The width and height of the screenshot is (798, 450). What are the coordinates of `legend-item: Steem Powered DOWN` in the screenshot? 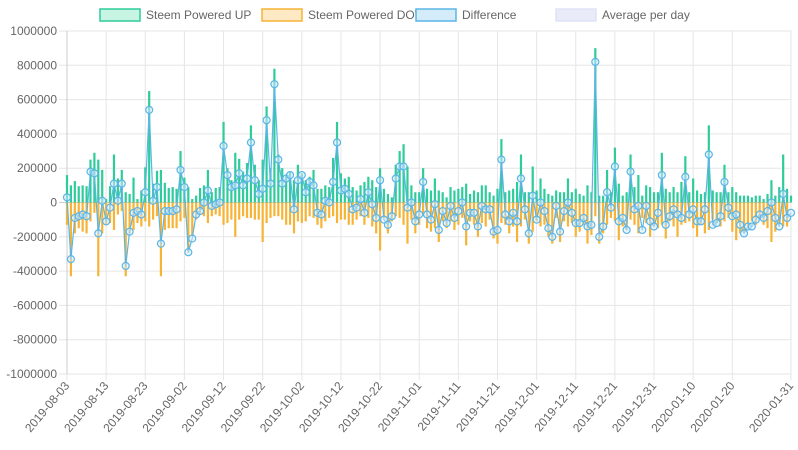 It's located at (348, 15).